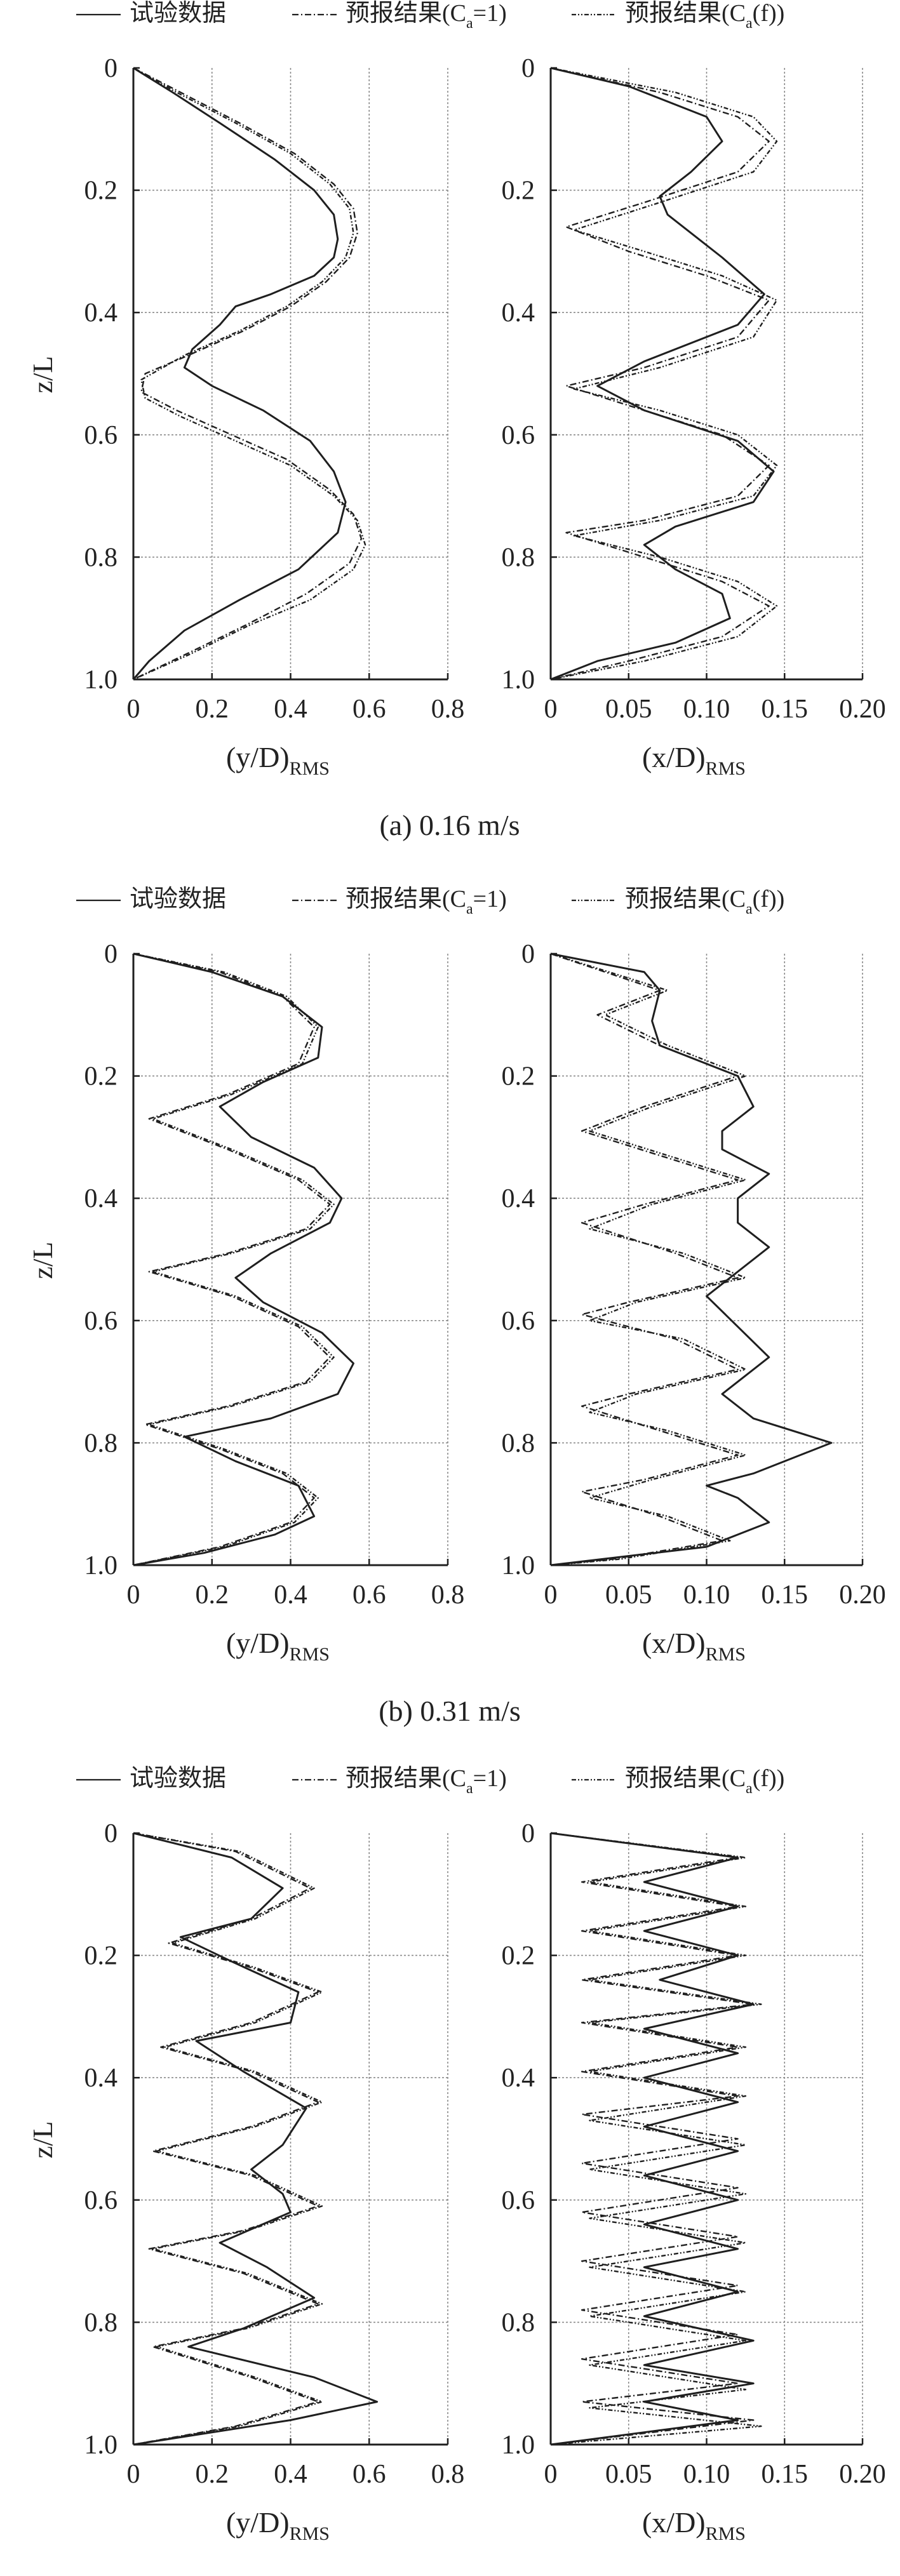 This screenshot has width=900, height=2576. Describe the element at coordinates (278, 2525) in the screenshot. I see `x-axis-label: (y/D)RMS` at that location.